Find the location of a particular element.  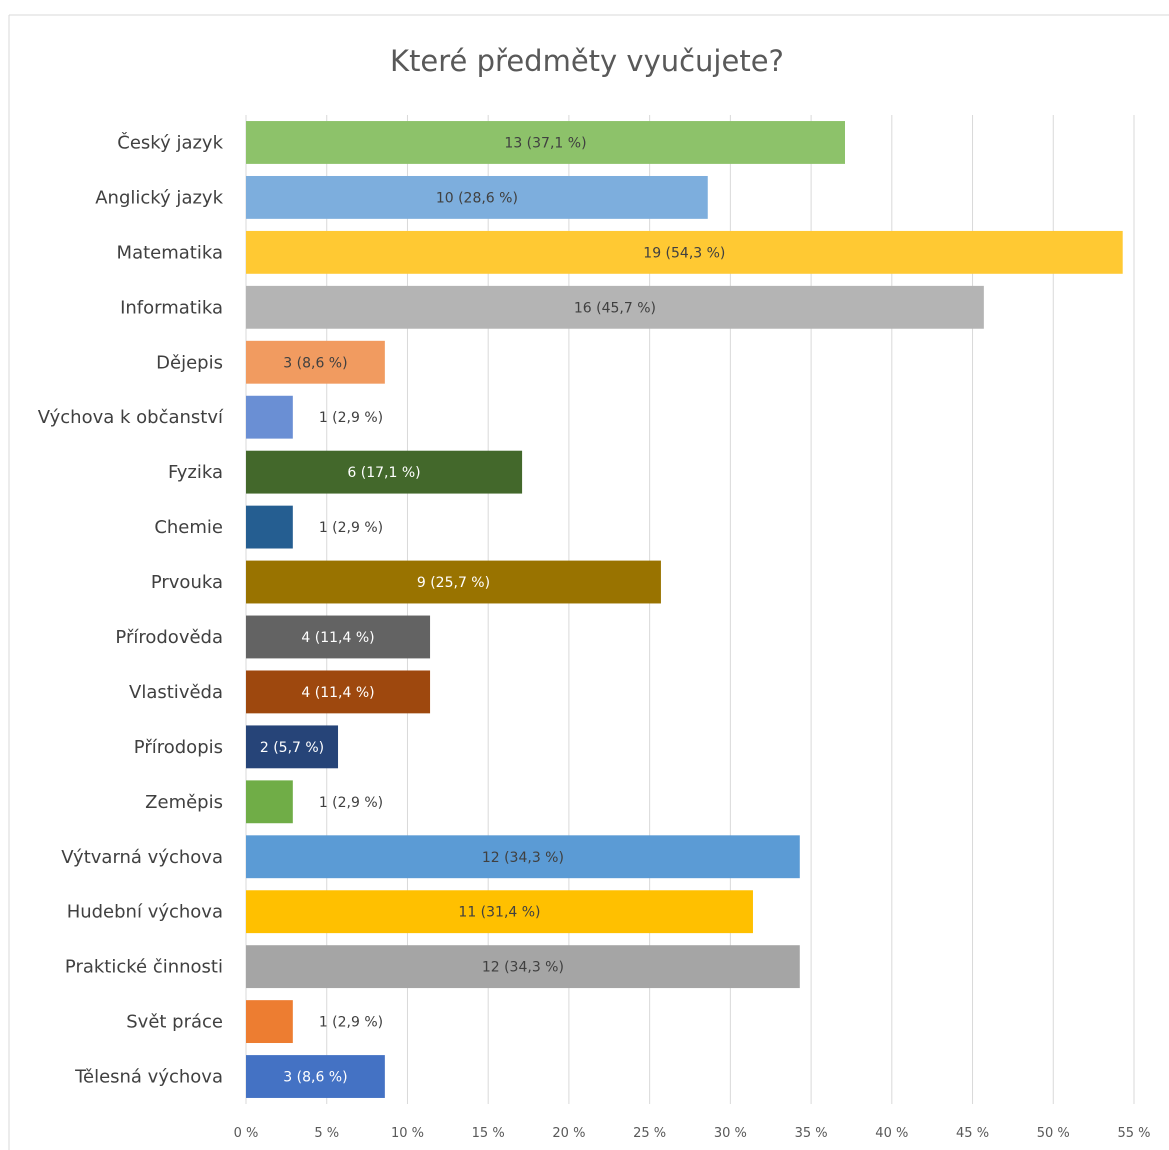

x-tick-label: 40 % is located at coordinates (891, 1133).